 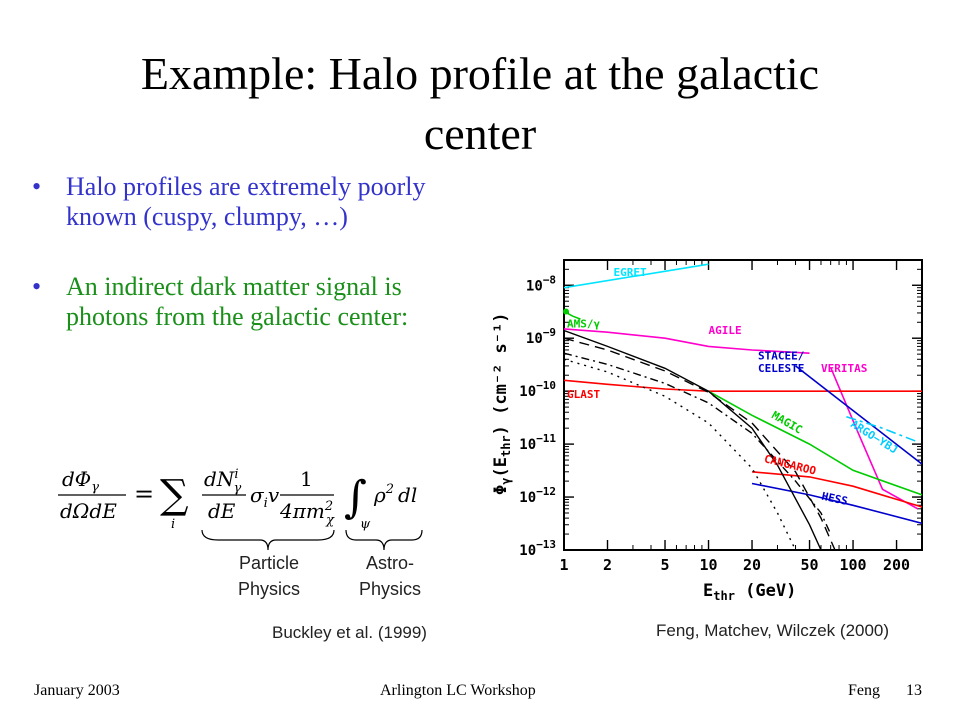 I want to click on y-tick-label: 10⁻¹⁰, so click(x=537, y=389).